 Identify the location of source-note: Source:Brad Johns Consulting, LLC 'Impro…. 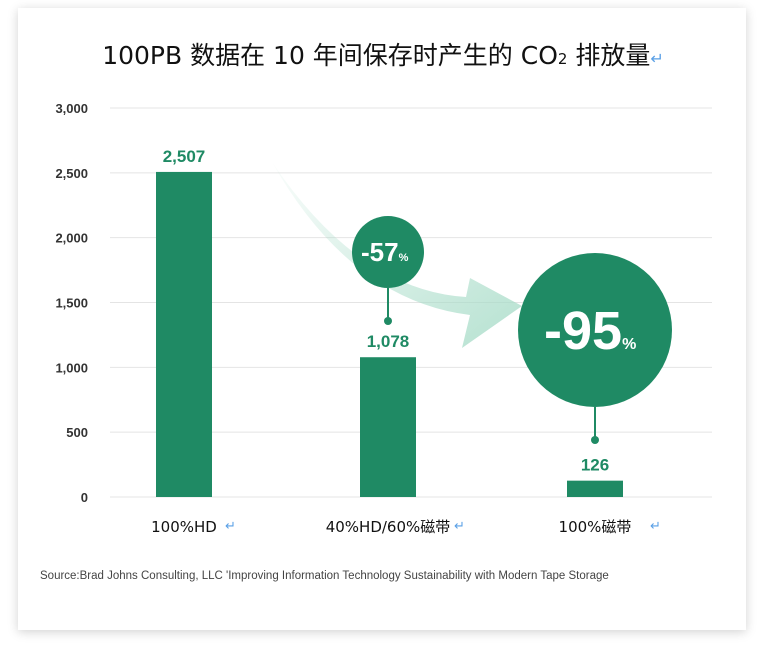
(324, 576).